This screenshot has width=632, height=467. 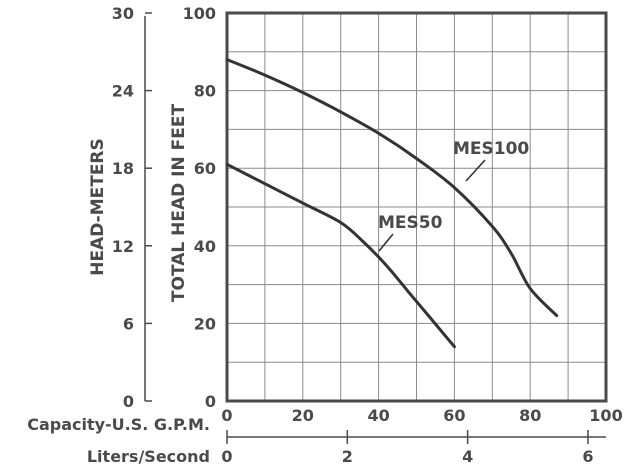 I want to click on head-meters-tick-label: 12, so click(x=123, y=246).